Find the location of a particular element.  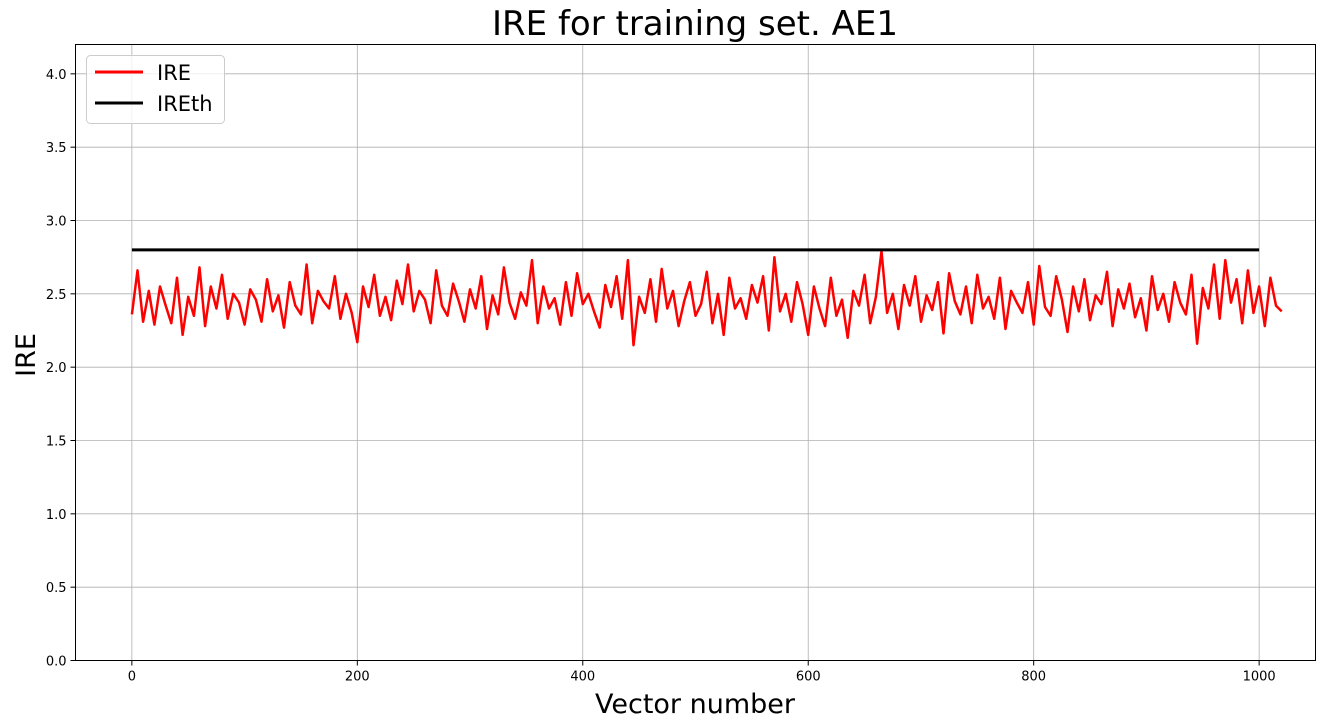

ire-line is located at coordinates (706, 298).